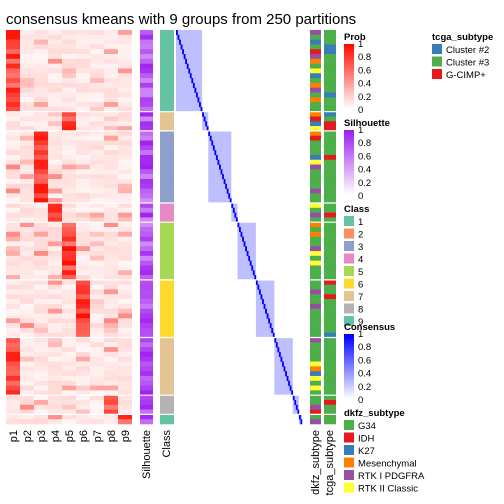  Describe the element at coordinates (98, 436) in the screenshot. I see `column-label-p7: p7` at that location.